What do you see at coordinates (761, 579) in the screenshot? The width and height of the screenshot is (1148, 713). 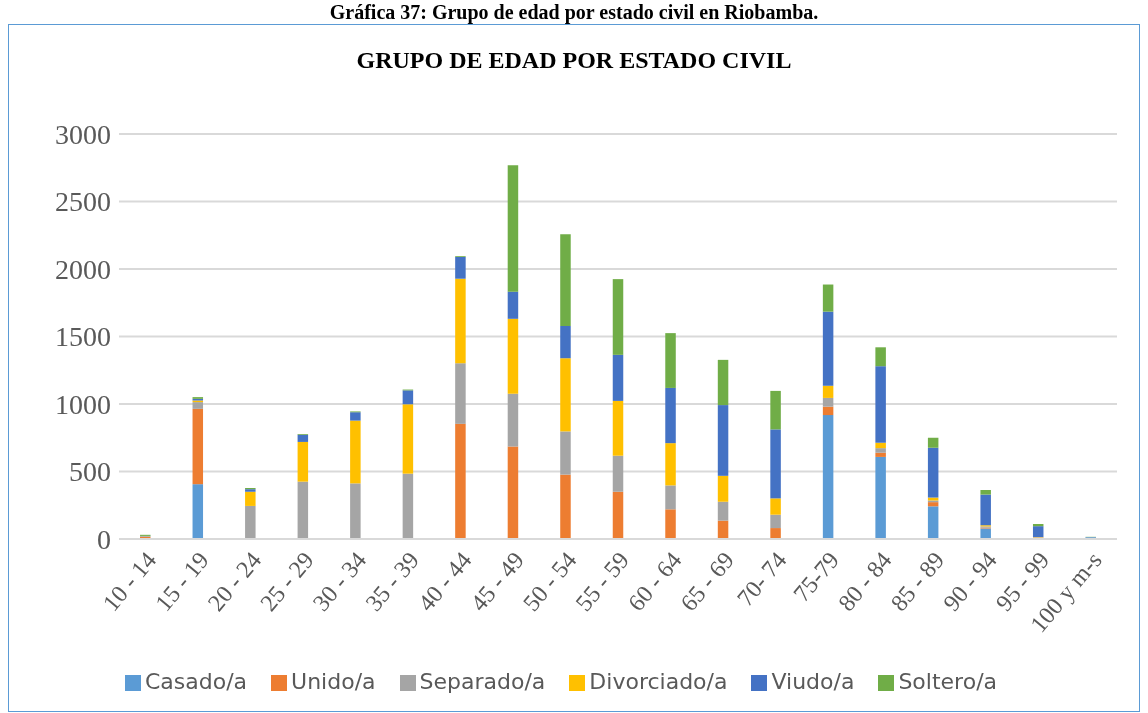 I see `x-tick-label: 70- 74` at bounding box center [761, 579].